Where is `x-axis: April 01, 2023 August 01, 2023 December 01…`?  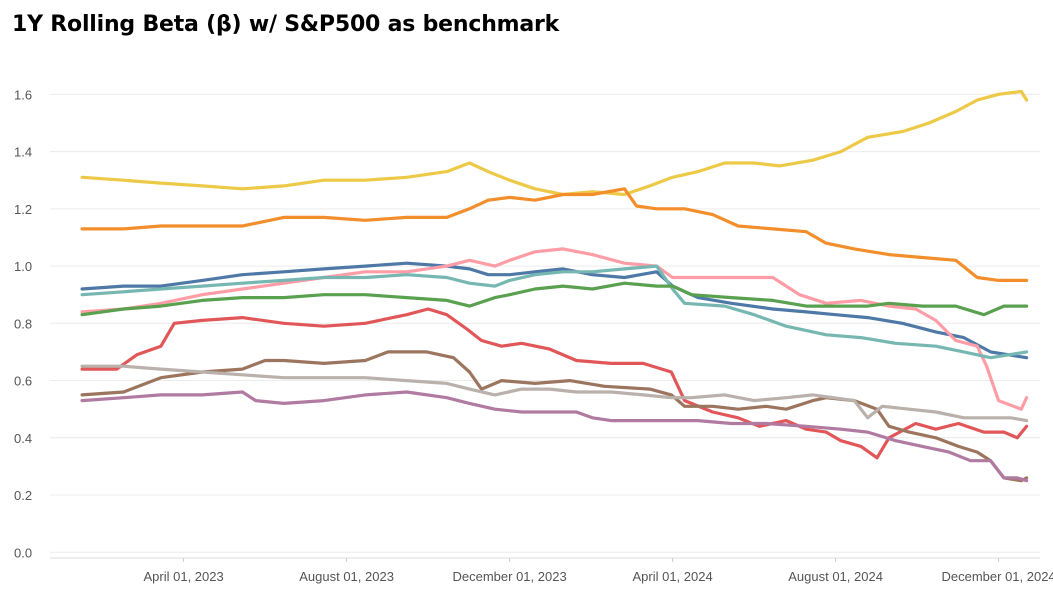 x-axis: April 01, 2023 August 01, 2023 December 01… is located at coordinates (551, 570).